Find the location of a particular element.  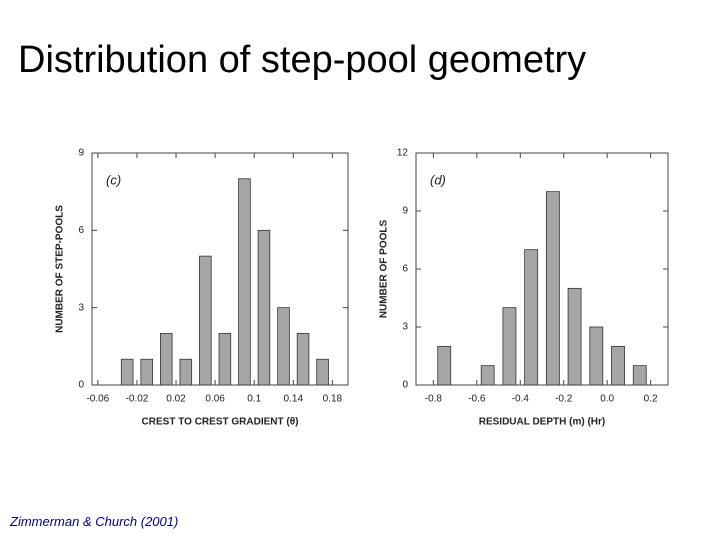

citation: Zimmerman & Church (2001) is located at coordinates (93, 521).